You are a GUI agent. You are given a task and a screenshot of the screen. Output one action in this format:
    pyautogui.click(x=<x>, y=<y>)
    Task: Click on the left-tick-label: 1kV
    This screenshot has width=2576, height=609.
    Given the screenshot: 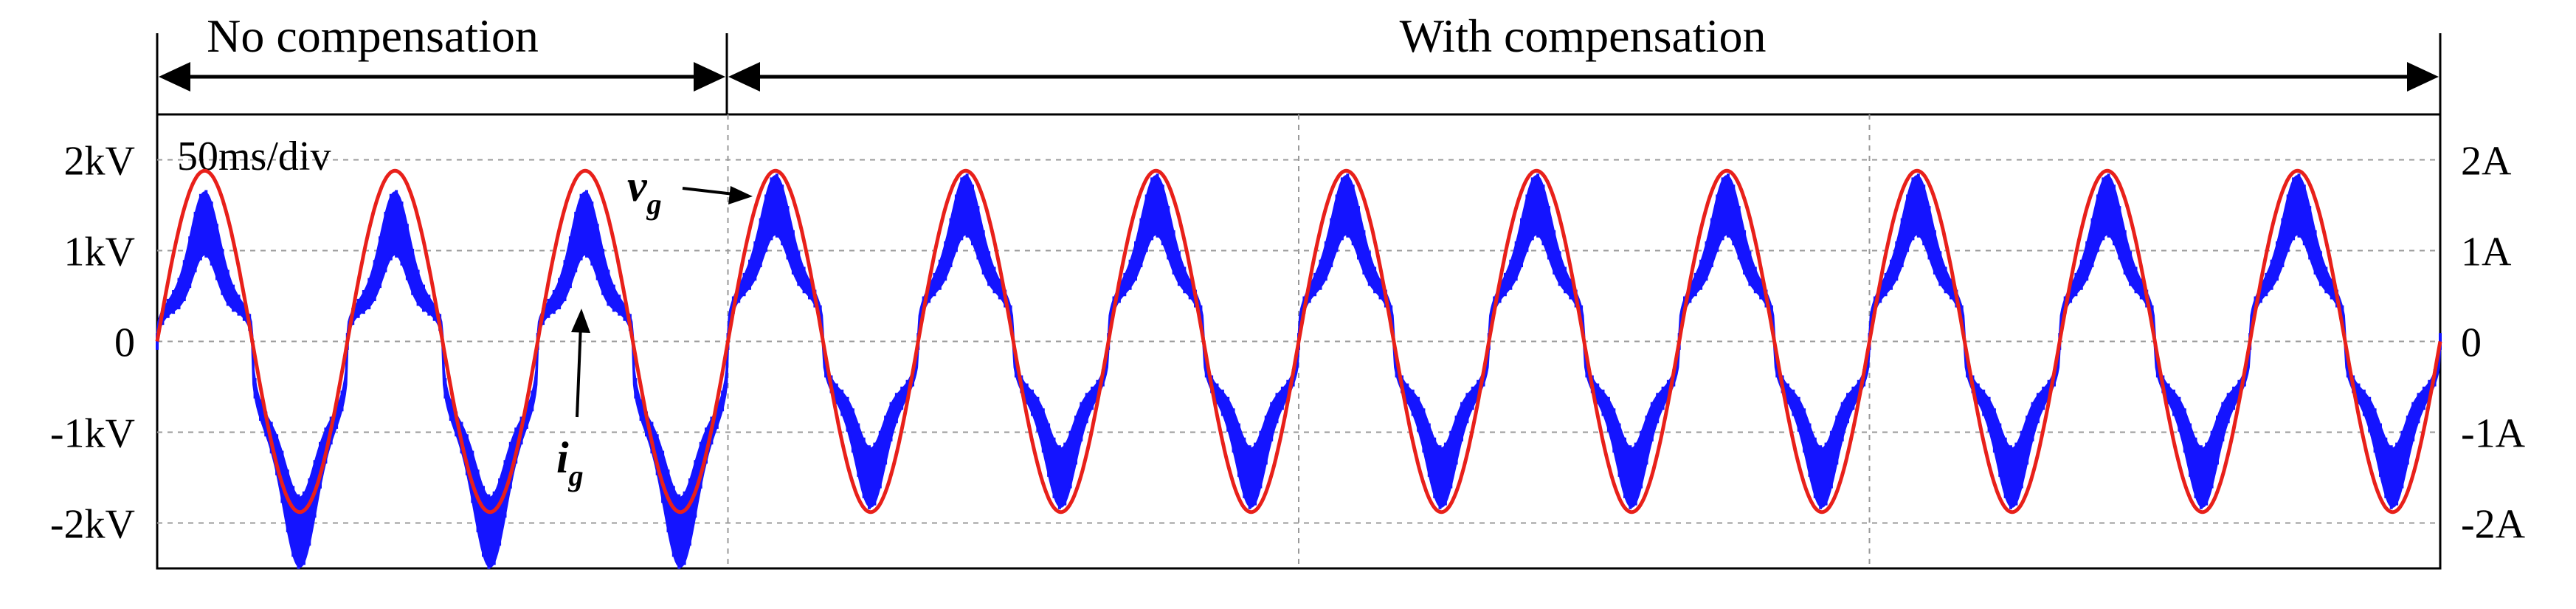 What is the action you would take?
    pyautogui.click(x=99, y=252)
    